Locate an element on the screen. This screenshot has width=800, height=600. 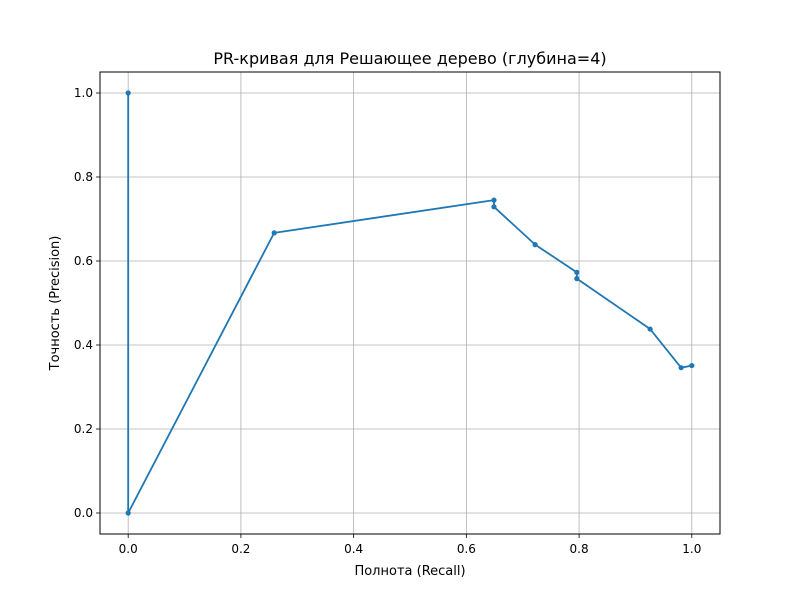
x-tick-label: 0.2 is located at coordinates (240, 549).